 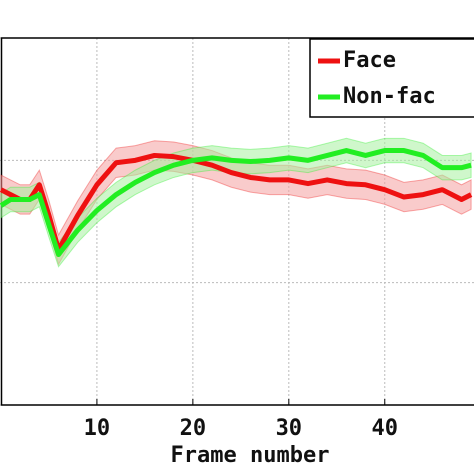 I want to click on x-tick-label: 40, so click(x=385, y=428).